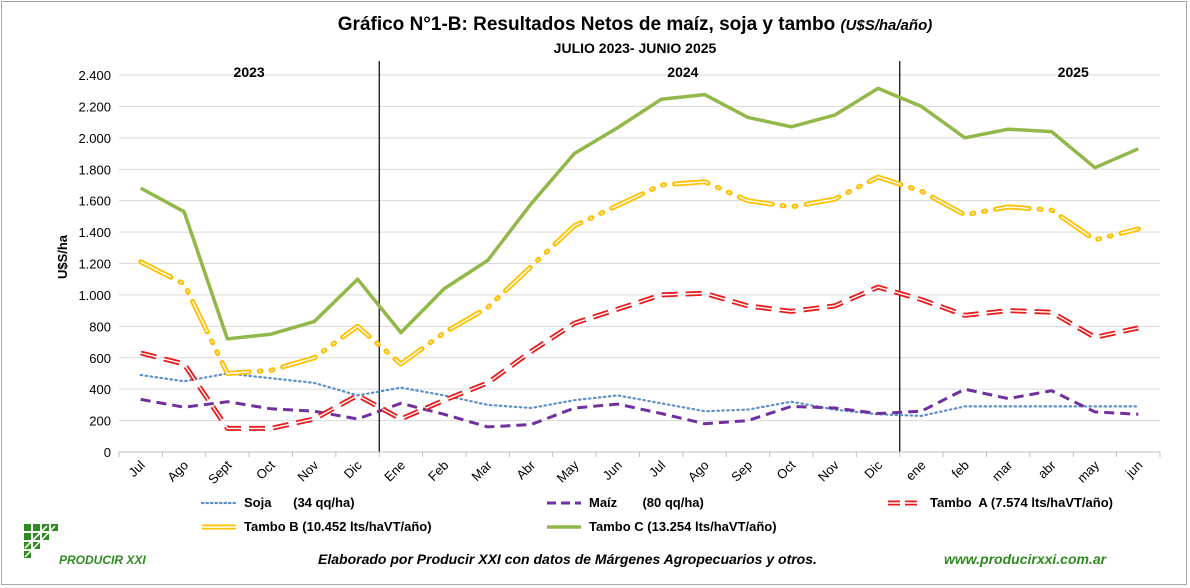  I want to click on legend-swatch-tambo-b, so click(219, 526).